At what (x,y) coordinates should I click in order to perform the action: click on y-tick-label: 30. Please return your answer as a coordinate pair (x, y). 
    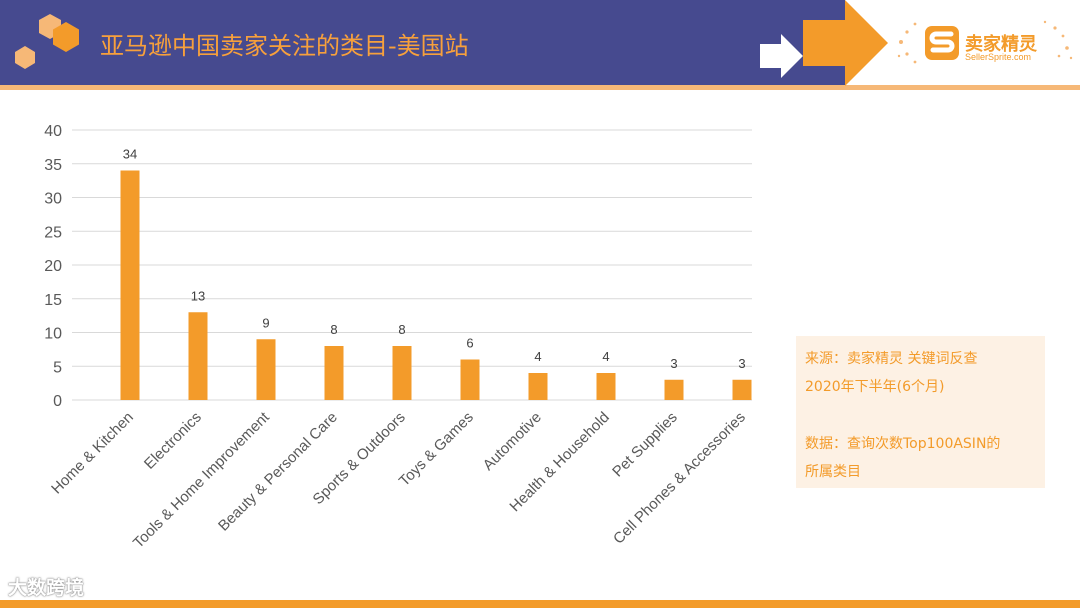
    Looking at the image, I should click on (53, 199).